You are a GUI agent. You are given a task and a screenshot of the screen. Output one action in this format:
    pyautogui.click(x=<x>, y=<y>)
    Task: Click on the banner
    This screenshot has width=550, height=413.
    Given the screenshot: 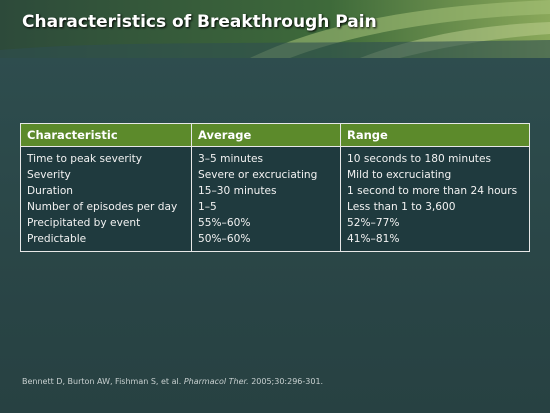 What is the action you would take?
    pyautogui.click(x=275, y=29)
    